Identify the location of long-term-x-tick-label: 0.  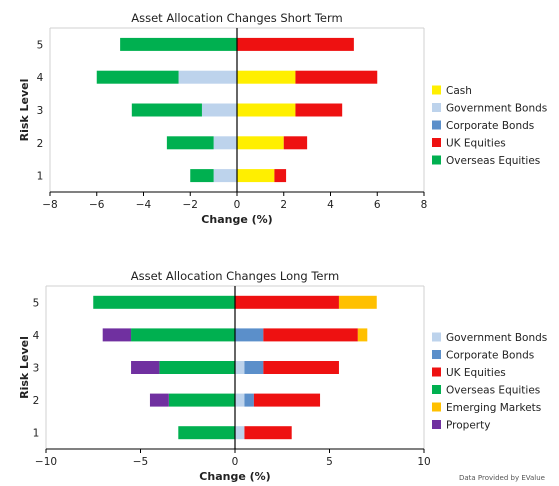
(235, 462).